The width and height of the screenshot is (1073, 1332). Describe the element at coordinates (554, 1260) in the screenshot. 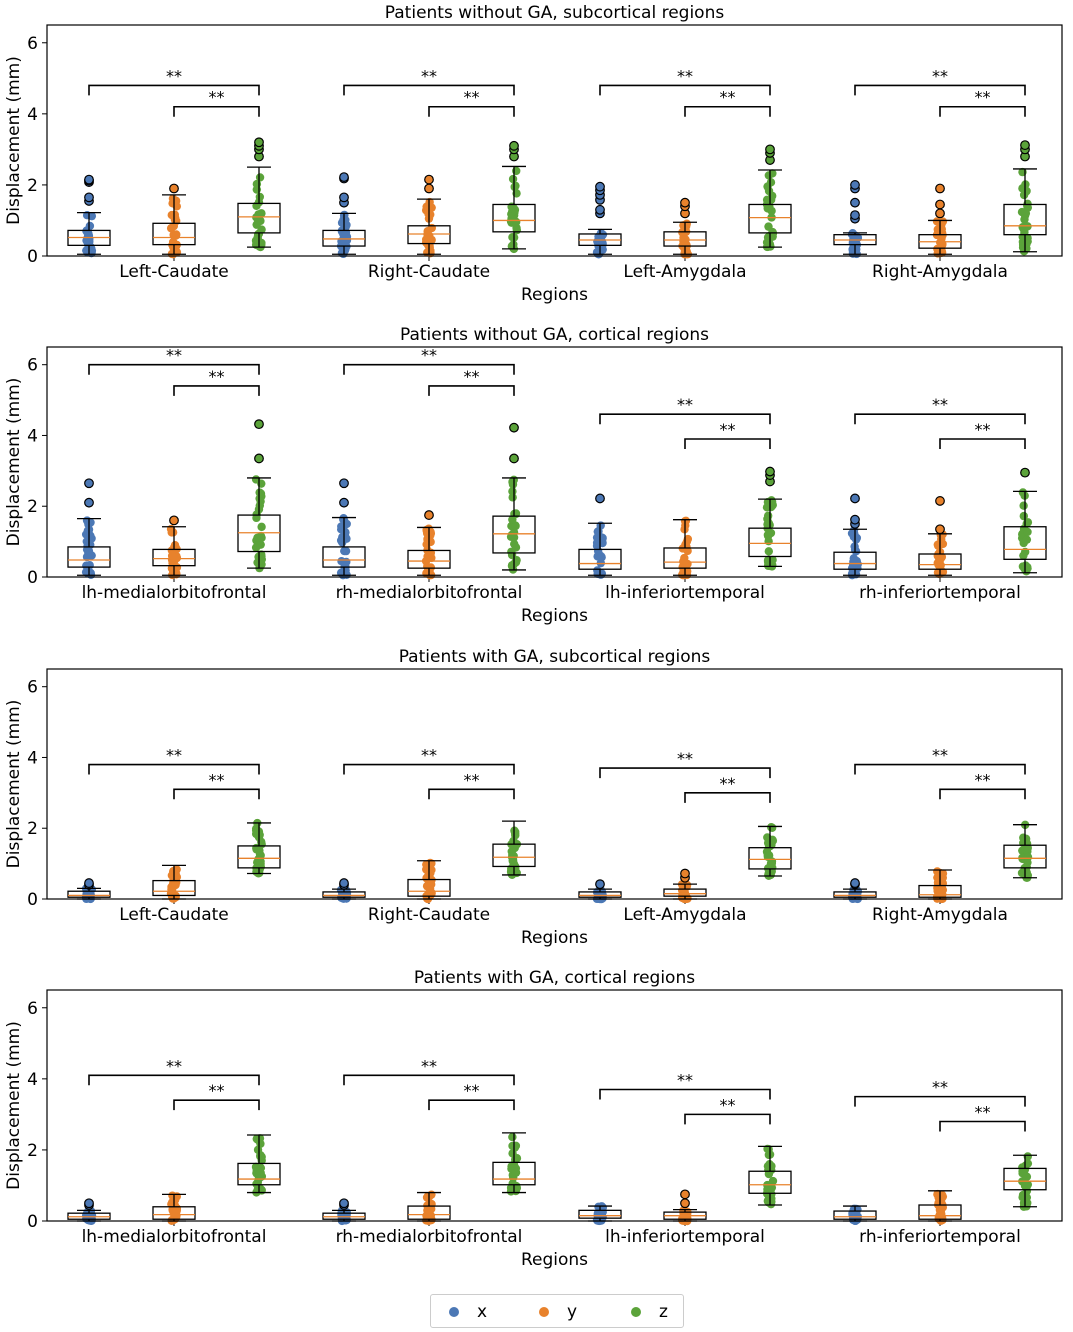

I see `x-axis-label: Regions` at that location.